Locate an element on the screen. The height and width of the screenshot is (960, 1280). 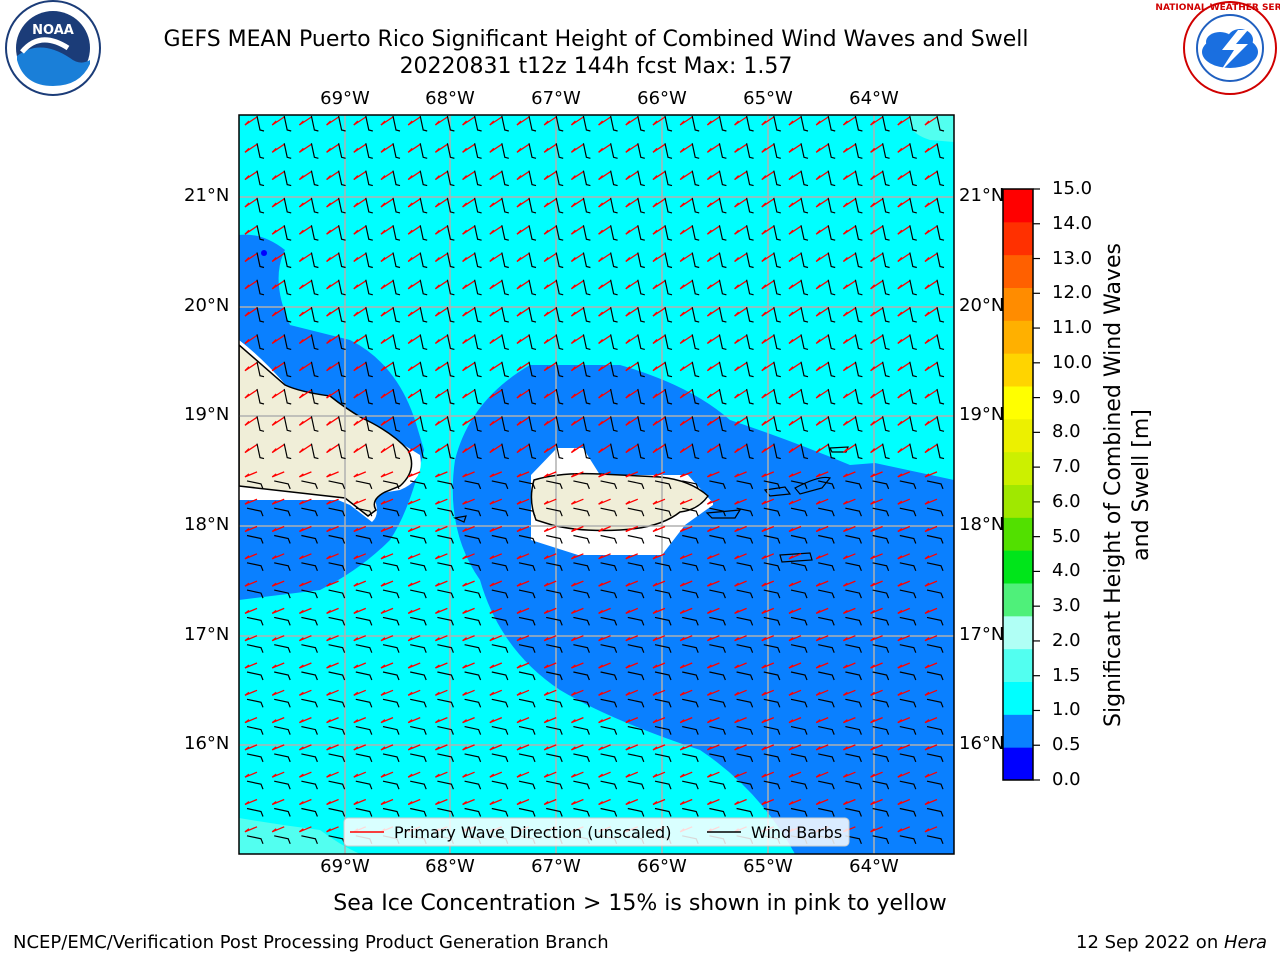
lon-label-bottom: 64°W is located at coordinates (874, 866).